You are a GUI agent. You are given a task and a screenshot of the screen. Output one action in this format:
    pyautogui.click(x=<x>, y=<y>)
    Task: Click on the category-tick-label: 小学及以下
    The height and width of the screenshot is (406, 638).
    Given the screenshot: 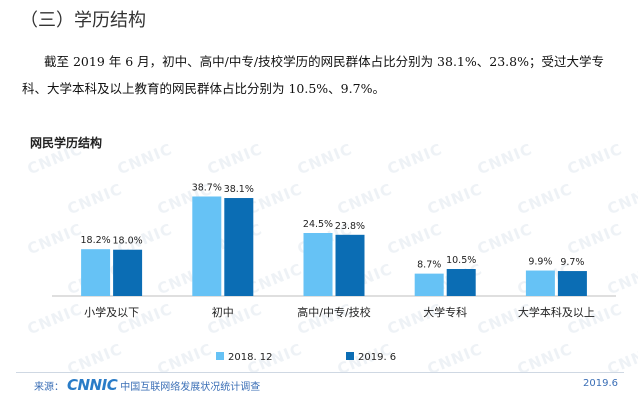 What is the action you would take?
    pyautogui.click(x=111, y=312)
    